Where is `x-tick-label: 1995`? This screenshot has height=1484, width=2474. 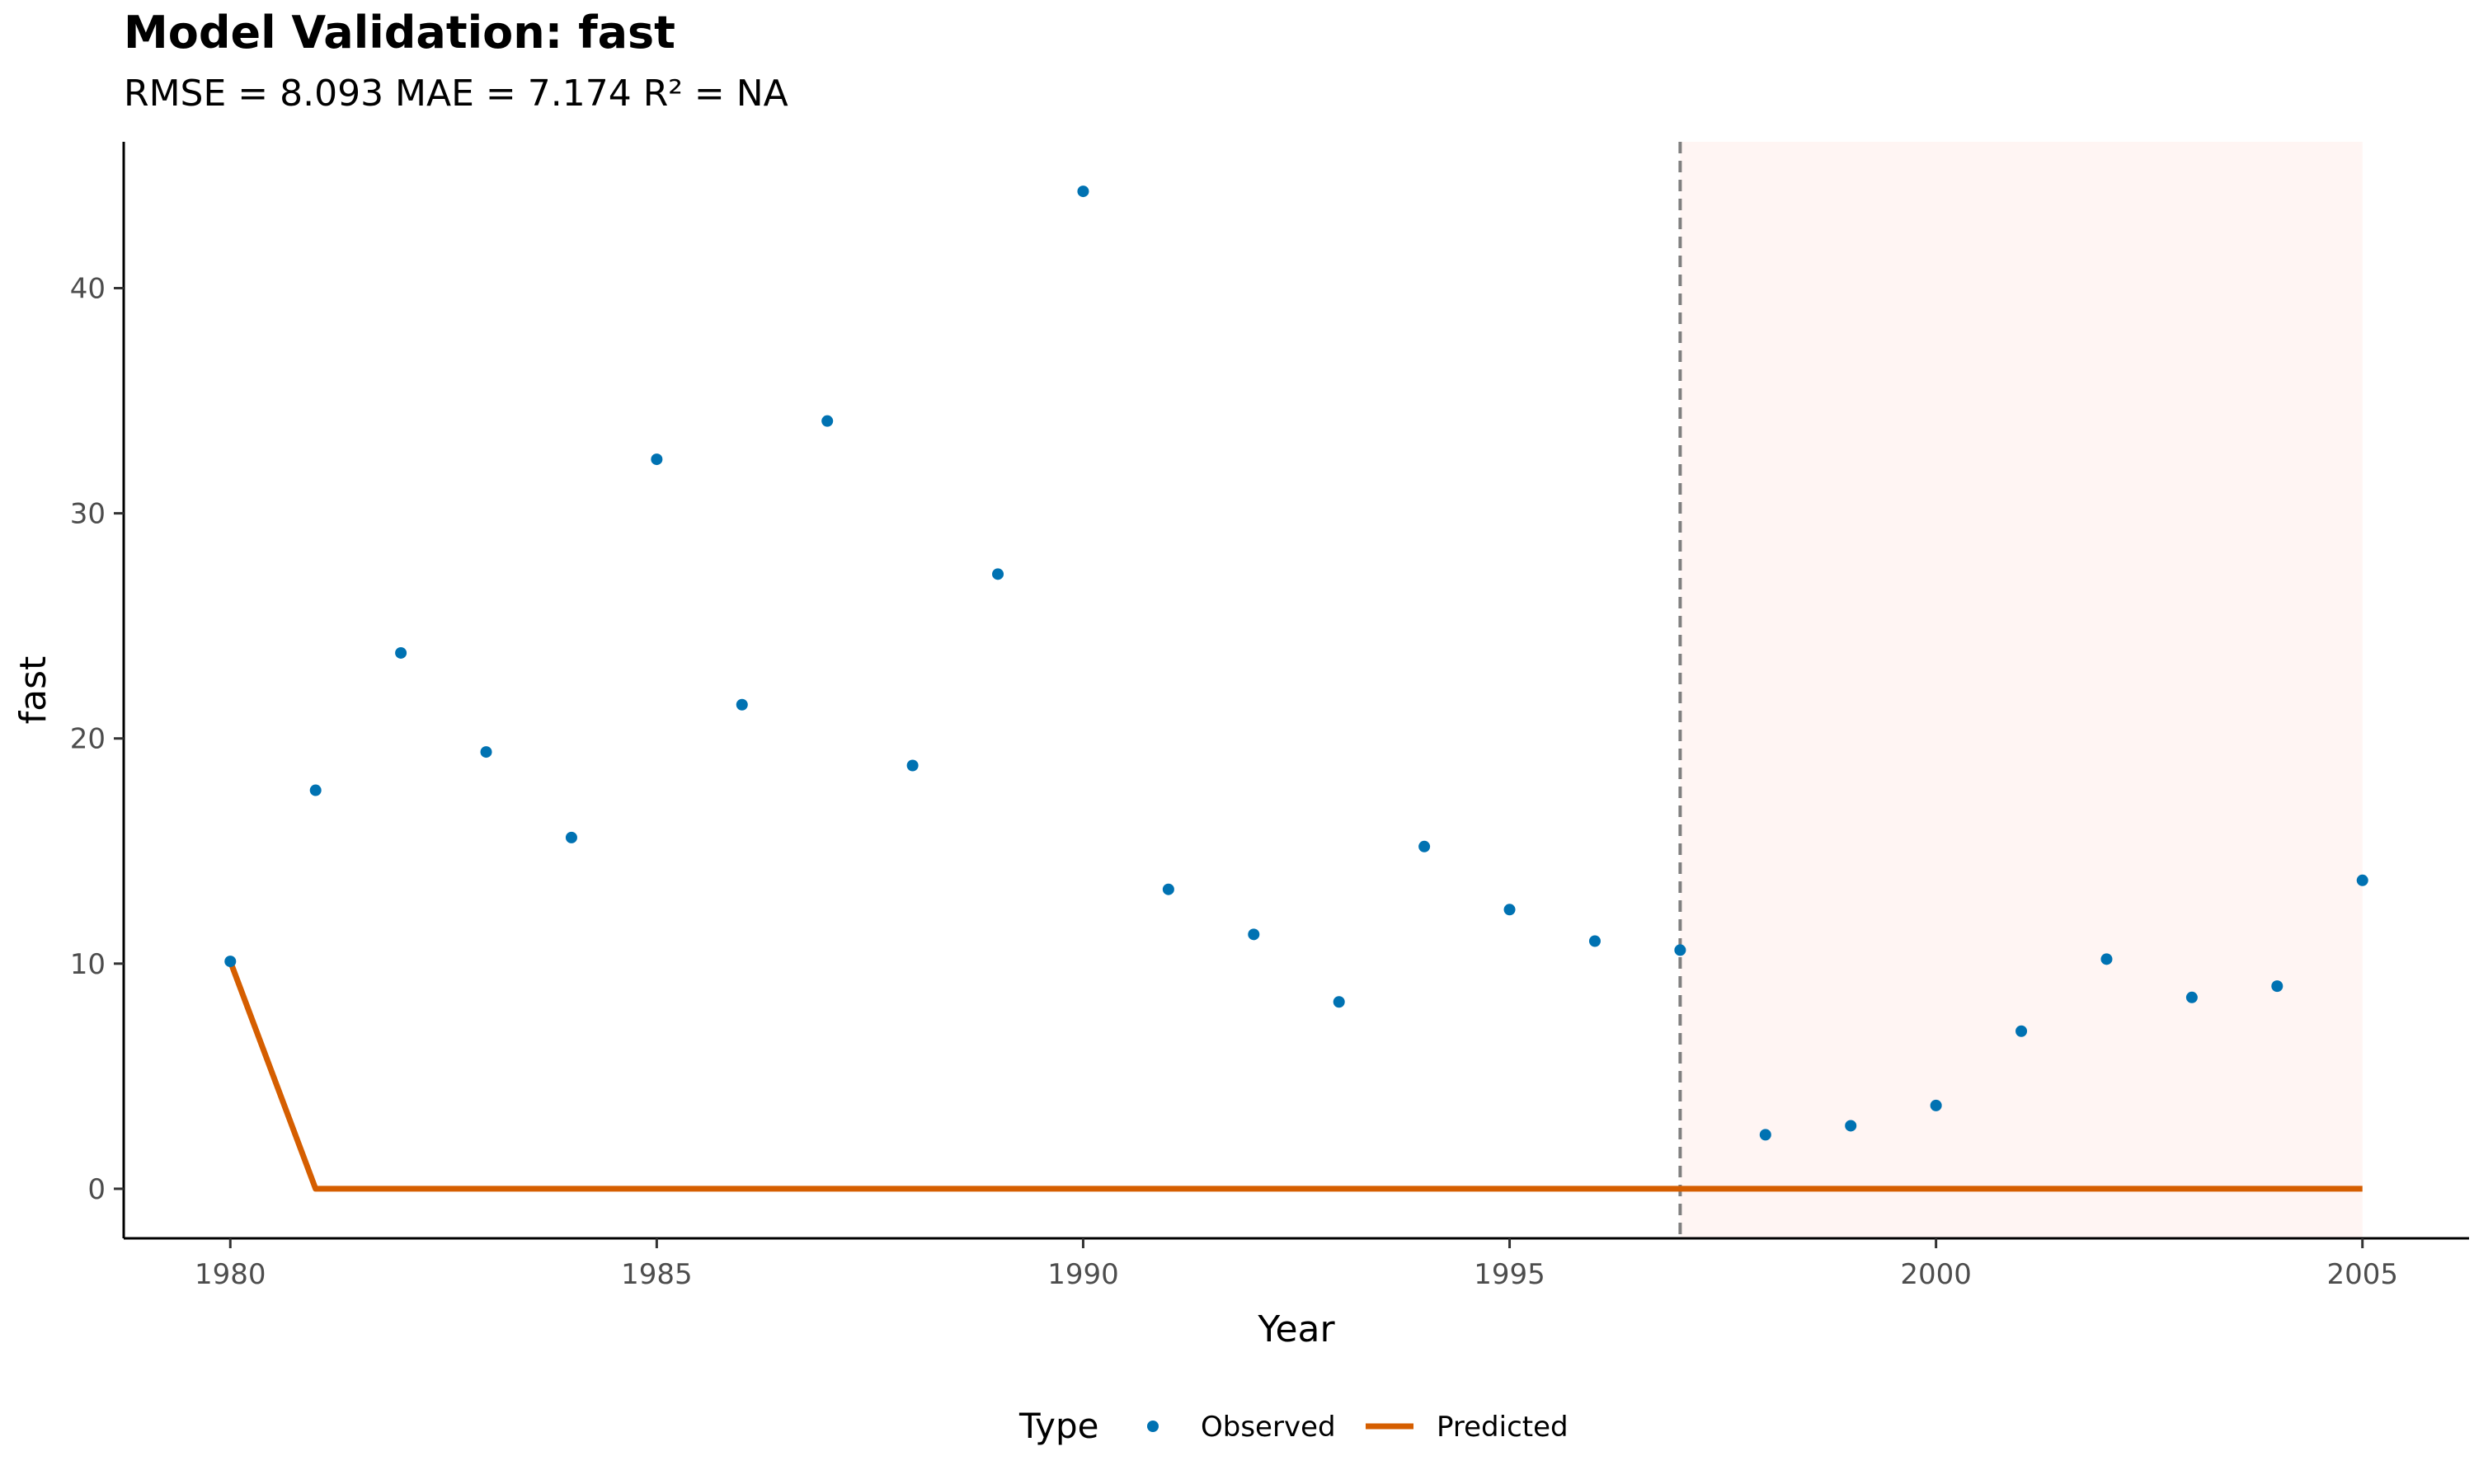 x-tick-label: 1995 is located at coordinates (1509, 1274).